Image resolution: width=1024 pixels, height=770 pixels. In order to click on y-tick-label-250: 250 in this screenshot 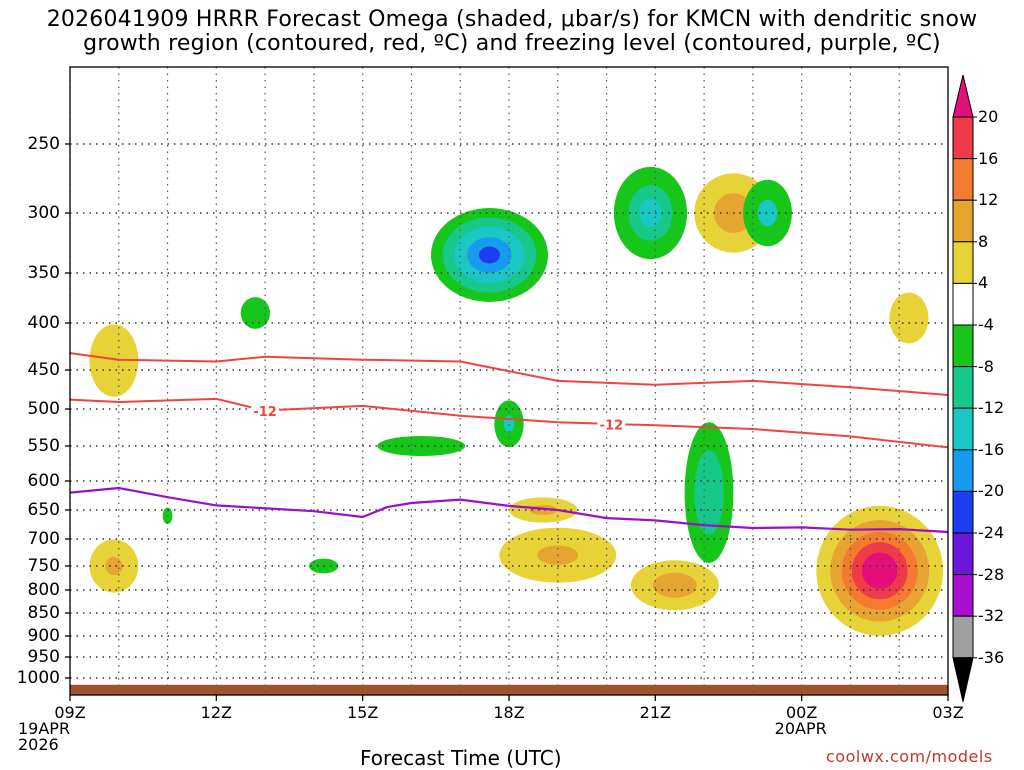, I will do `click(43, 144)`.